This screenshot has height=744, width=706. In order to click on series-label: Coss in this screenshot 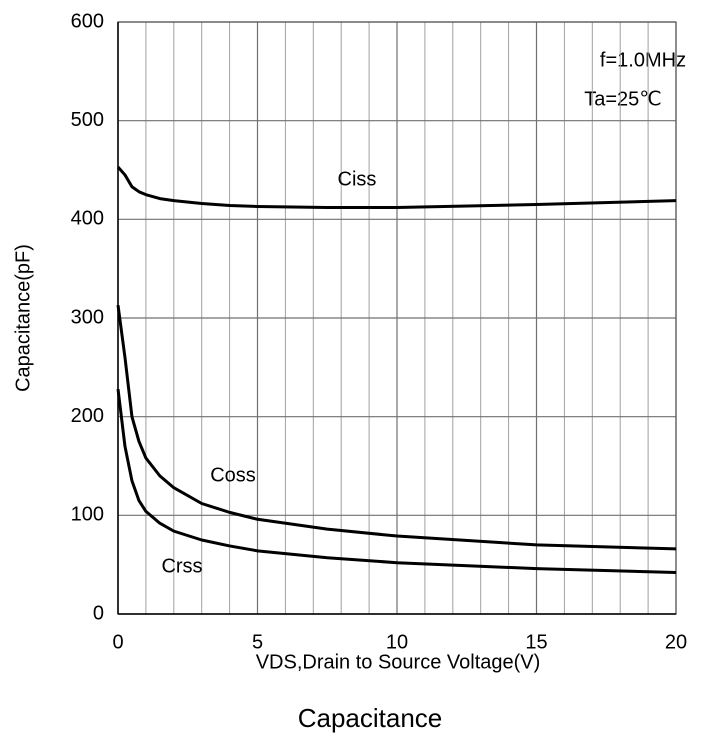, I will do `click(233, 475)`.